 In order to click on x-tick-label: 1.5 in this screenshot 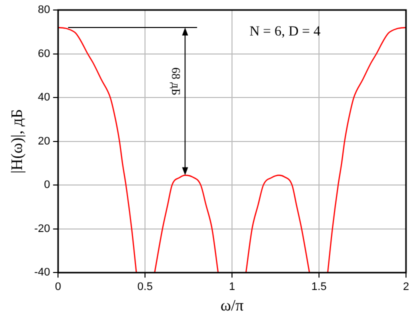, I will do `click(319, 287)`.